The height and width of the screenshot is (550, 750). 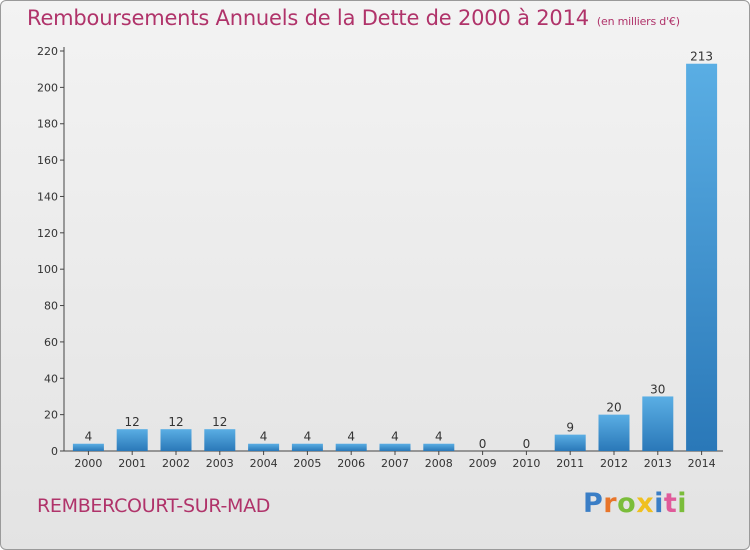 I want to click on bar-2008, so click(x=439, y=447).